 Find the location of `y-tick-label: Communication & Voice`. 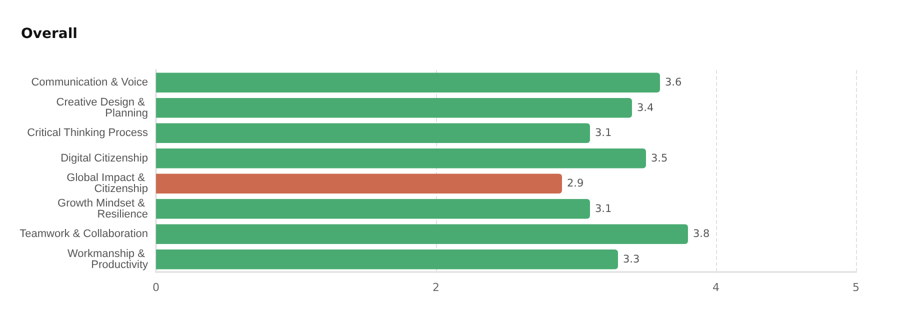

y-tick-label: Communication & Voice is located at coordinates (89, 82).